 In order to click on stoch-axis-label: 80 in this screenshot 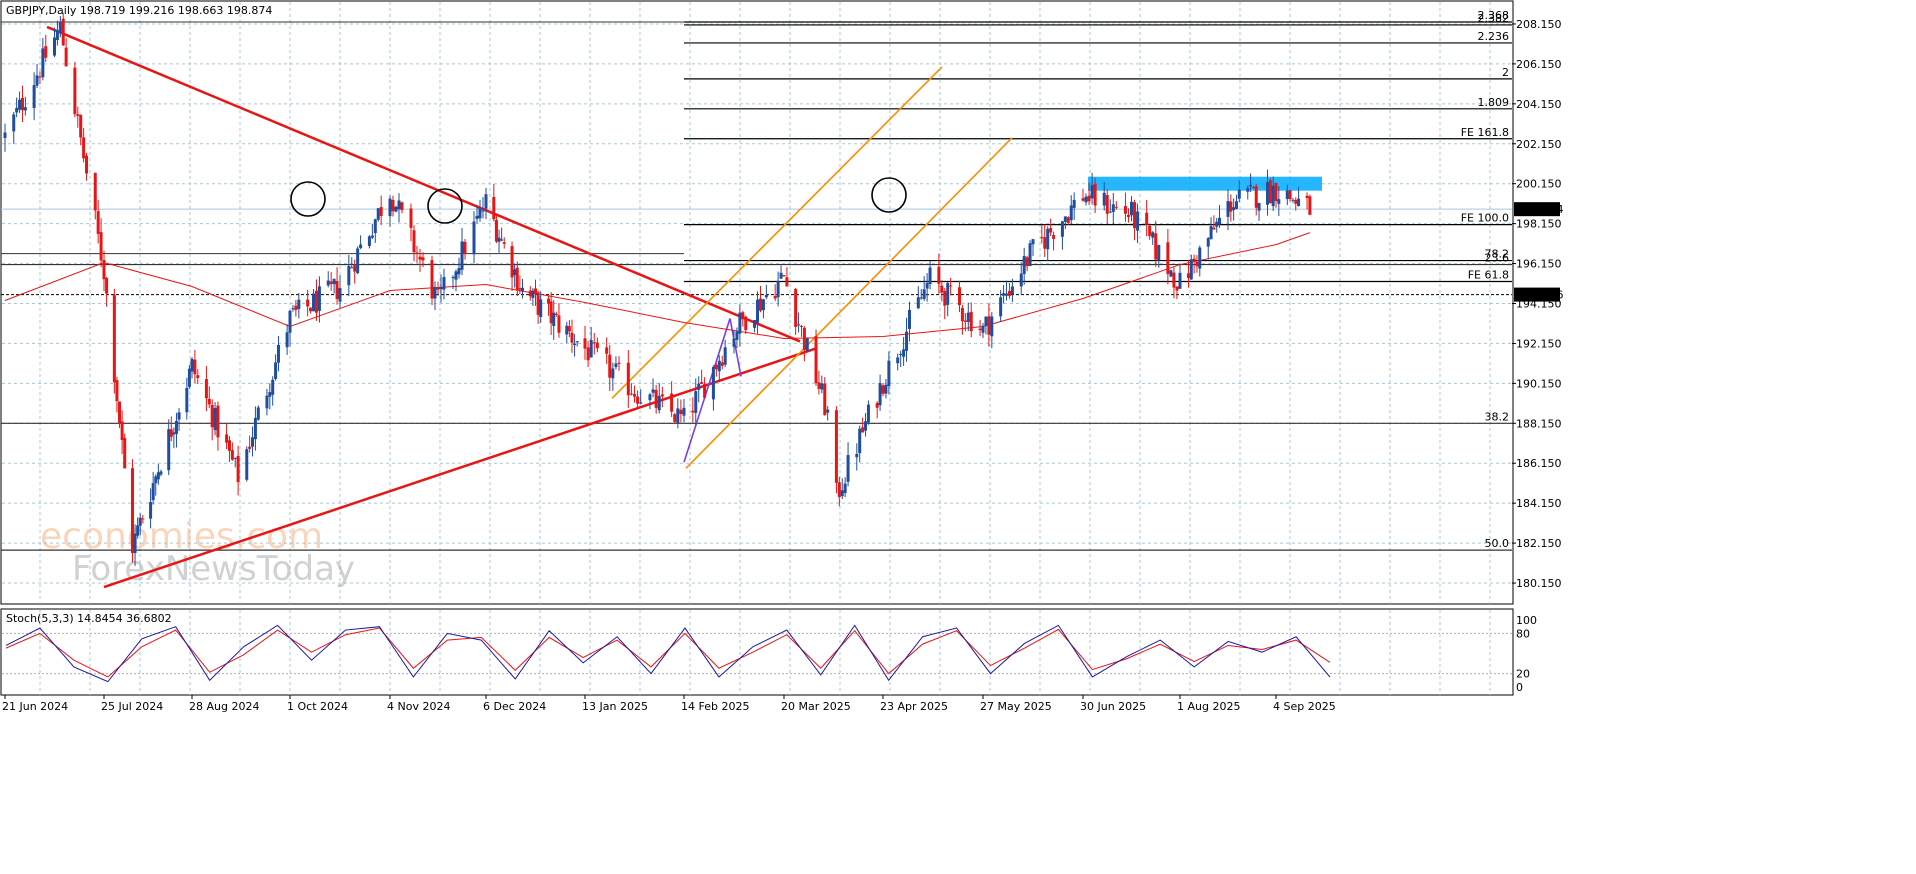, I will do `click(1523, 633)`.